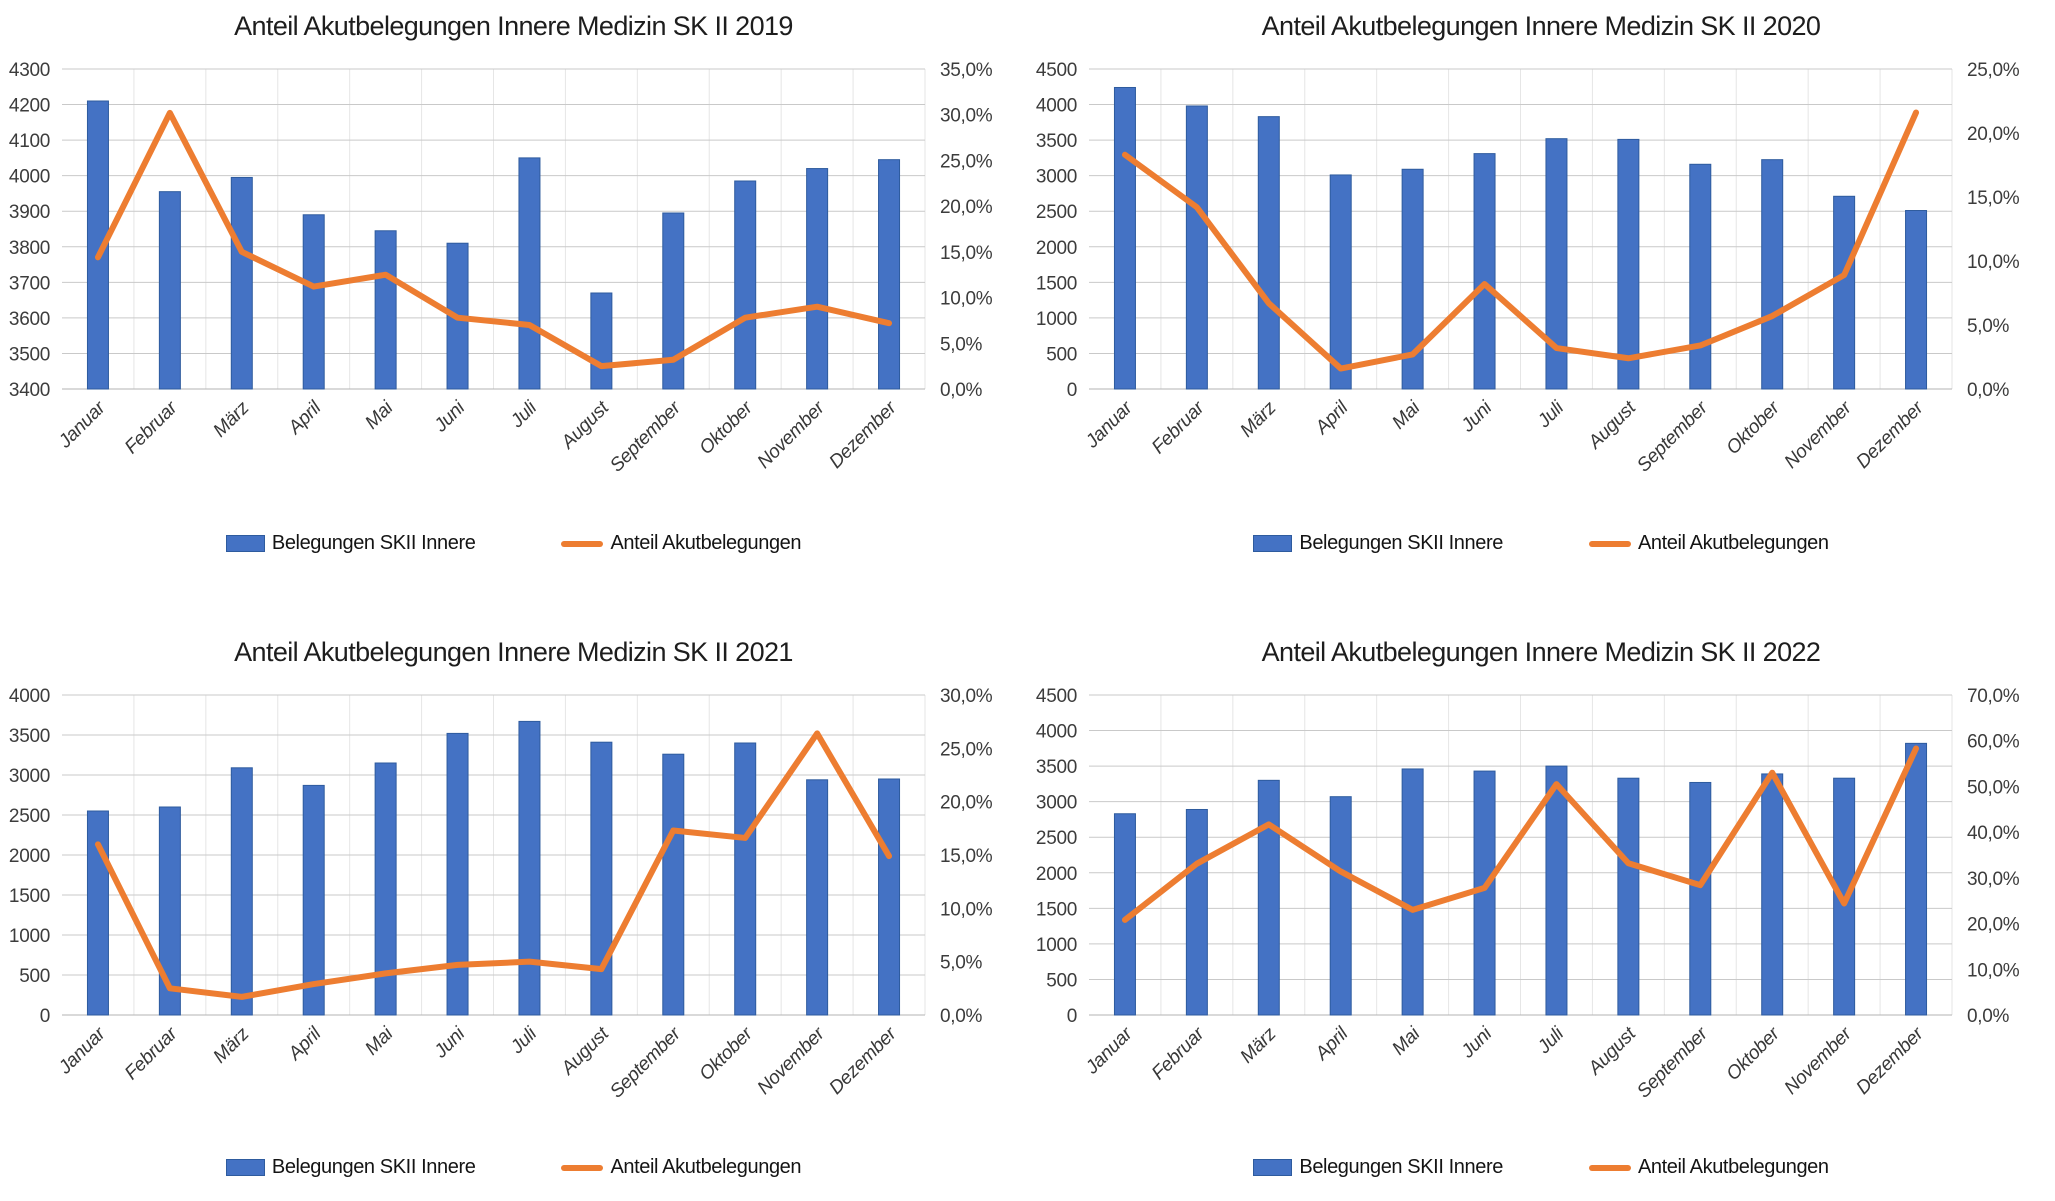  I want to click on left-axis-label: 3600, so click(29, 319).